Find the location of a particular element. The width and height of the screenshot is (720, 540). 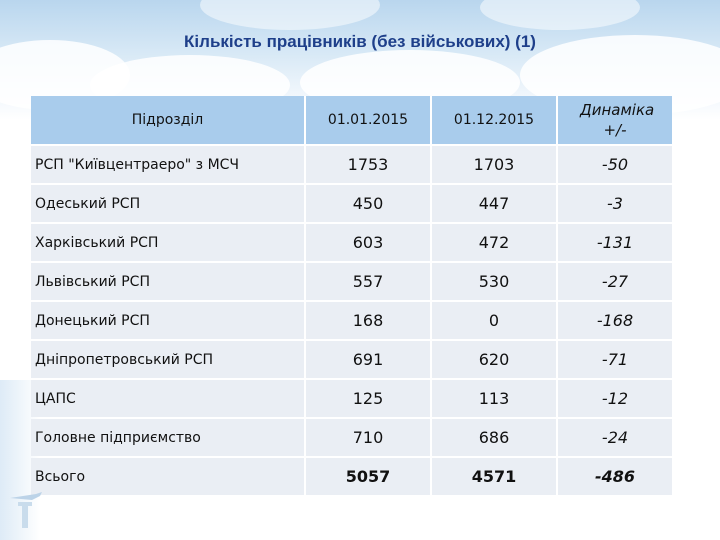

cell-dynamics: -131 is located at coordinates (615, 242).